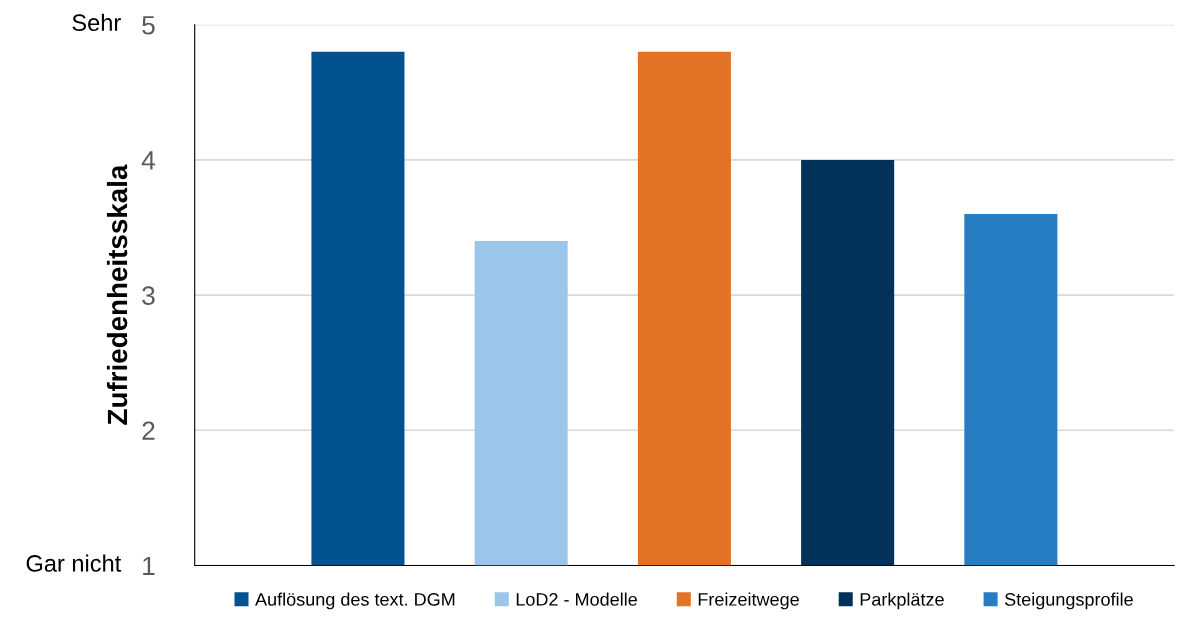 The width and height of the screenshot is (1180, 618). What do you see at coordinates (149, 566) in the screenshot?
I see `y-tick-label: 1` at bounding box center [149, 566].